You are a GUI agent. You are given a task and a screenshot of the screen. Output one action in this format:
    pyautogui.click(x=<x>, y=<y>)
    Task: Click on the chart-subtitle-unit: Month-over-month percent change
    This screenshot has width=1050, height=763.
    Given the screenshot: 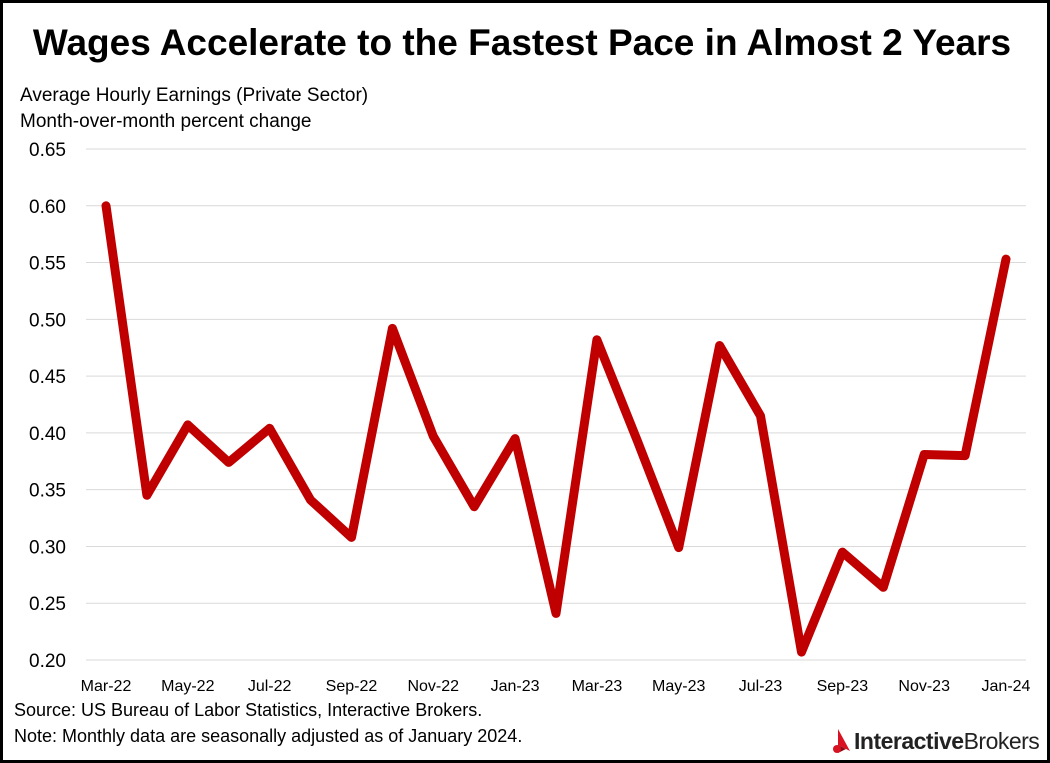 What is the action you would take?
    pyautogui.click(x=166, y=121)
    